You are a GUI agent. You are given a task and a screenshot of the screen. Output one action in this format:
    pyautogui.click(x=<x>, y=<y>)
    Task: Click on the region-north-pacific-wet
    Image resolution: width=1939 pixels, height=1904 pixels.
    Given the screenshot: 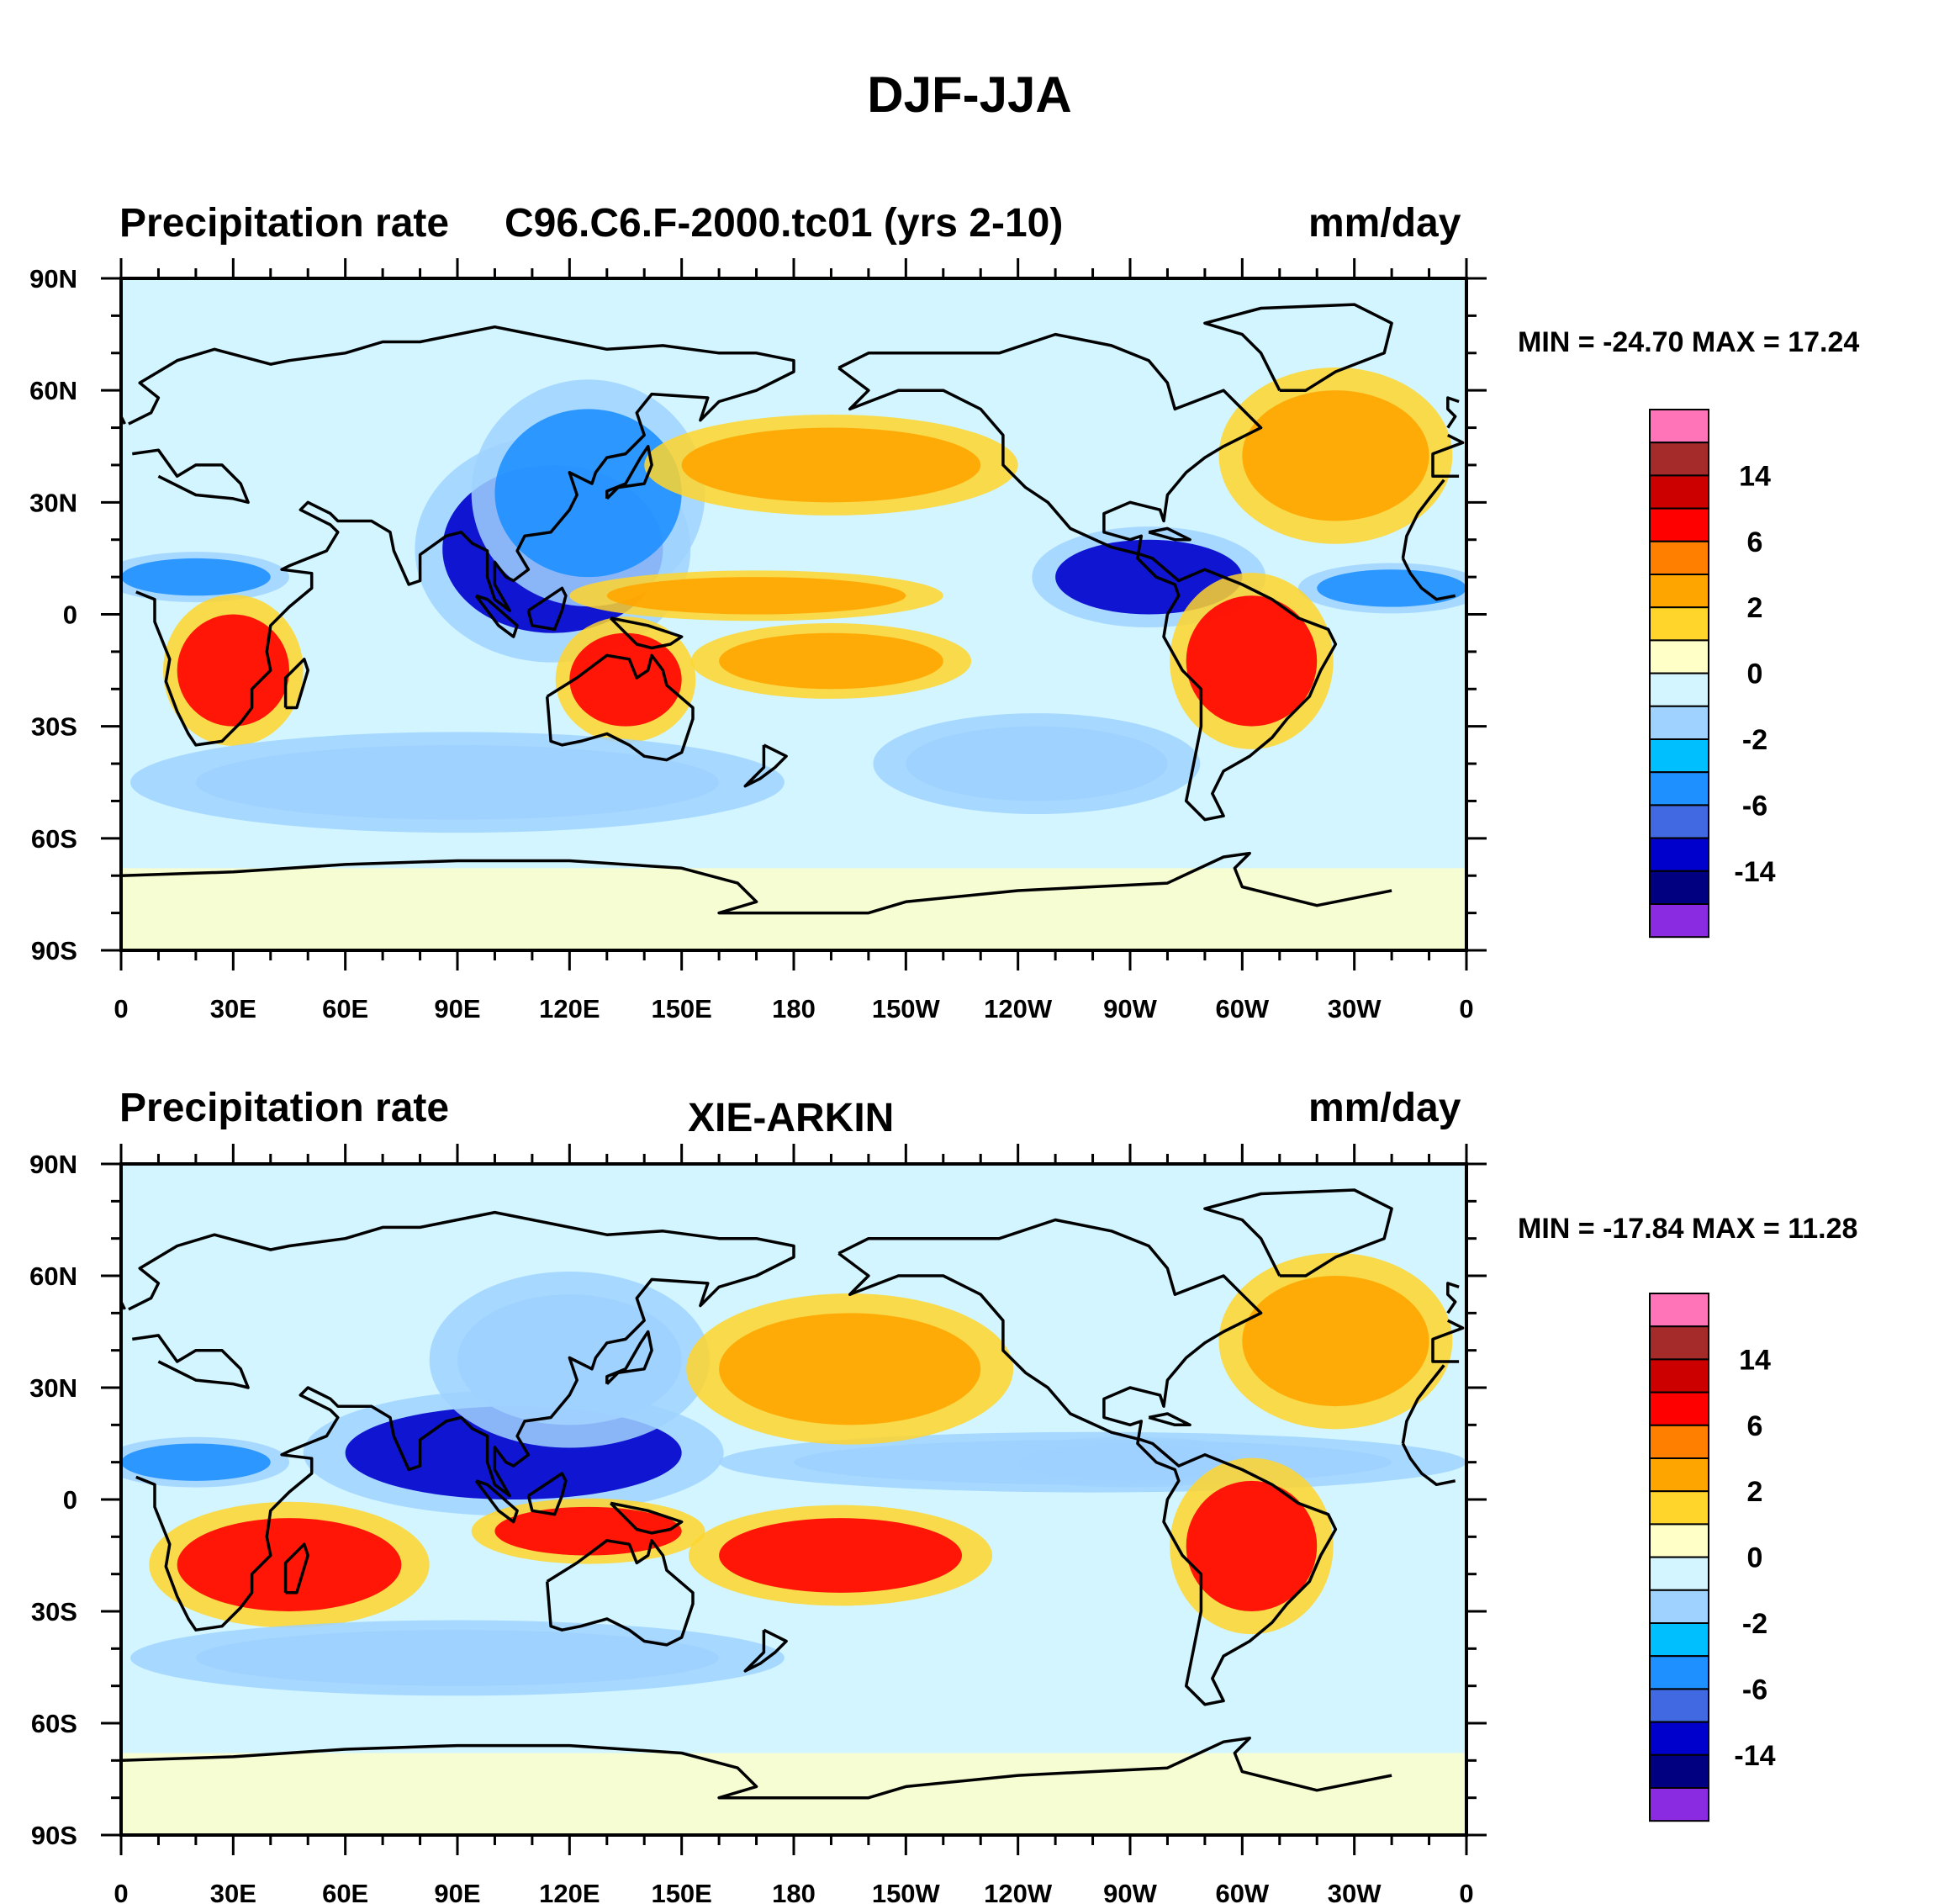 What is the action you would take?
    pyautogui.click(x=831, y=465)
    